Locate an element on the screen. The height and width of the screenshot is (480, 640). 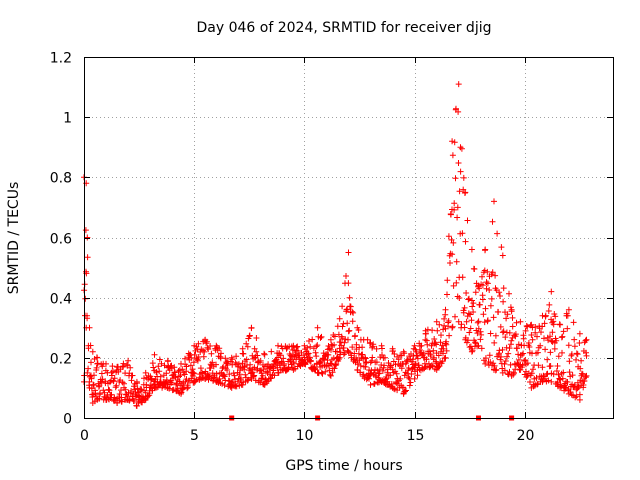
x-axis-label: GPS time / hours is located at coordinates (343, 466).